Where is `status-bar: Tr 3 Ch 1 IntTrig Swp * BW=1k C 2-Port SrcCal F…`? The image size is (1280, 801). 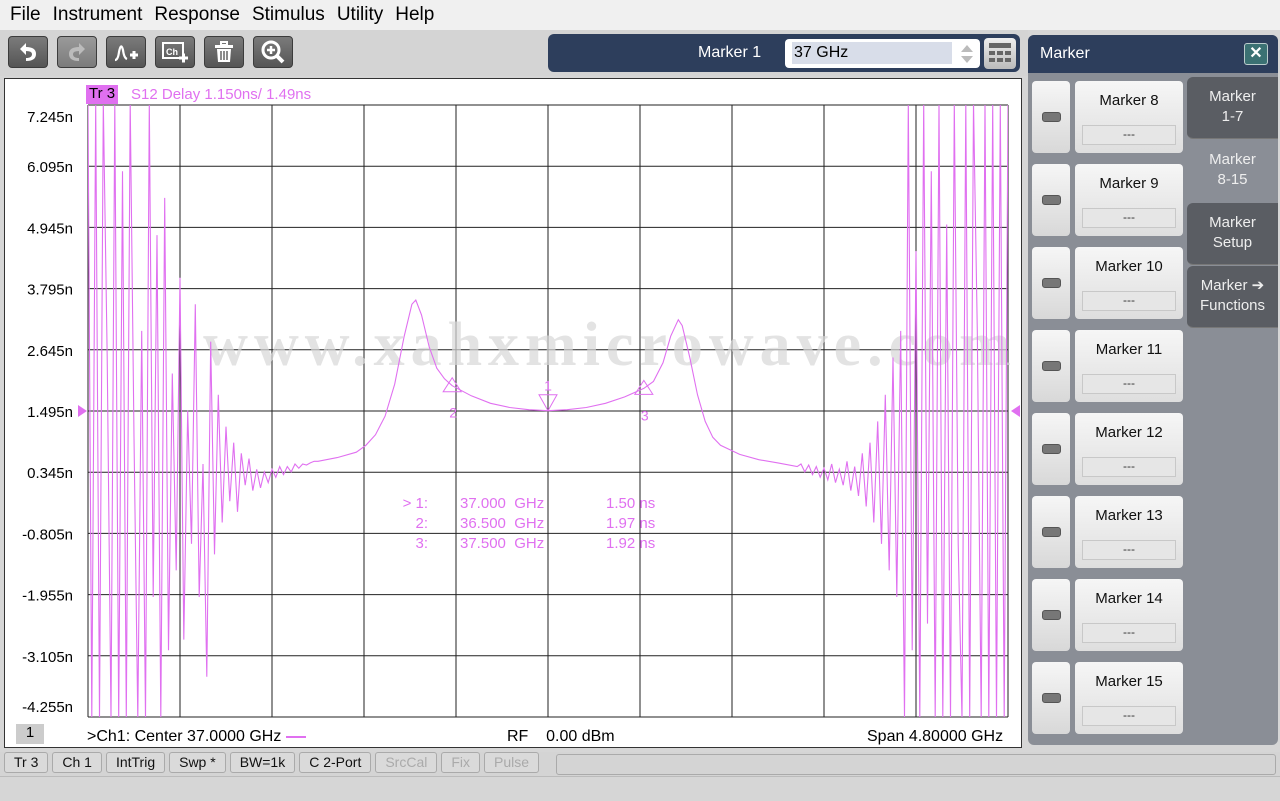
status-bar: Tr 3 Ch 1 IntTrig Swp * BW=1k C 2-Port SrcCal F… is located at coordinates (640, 764).